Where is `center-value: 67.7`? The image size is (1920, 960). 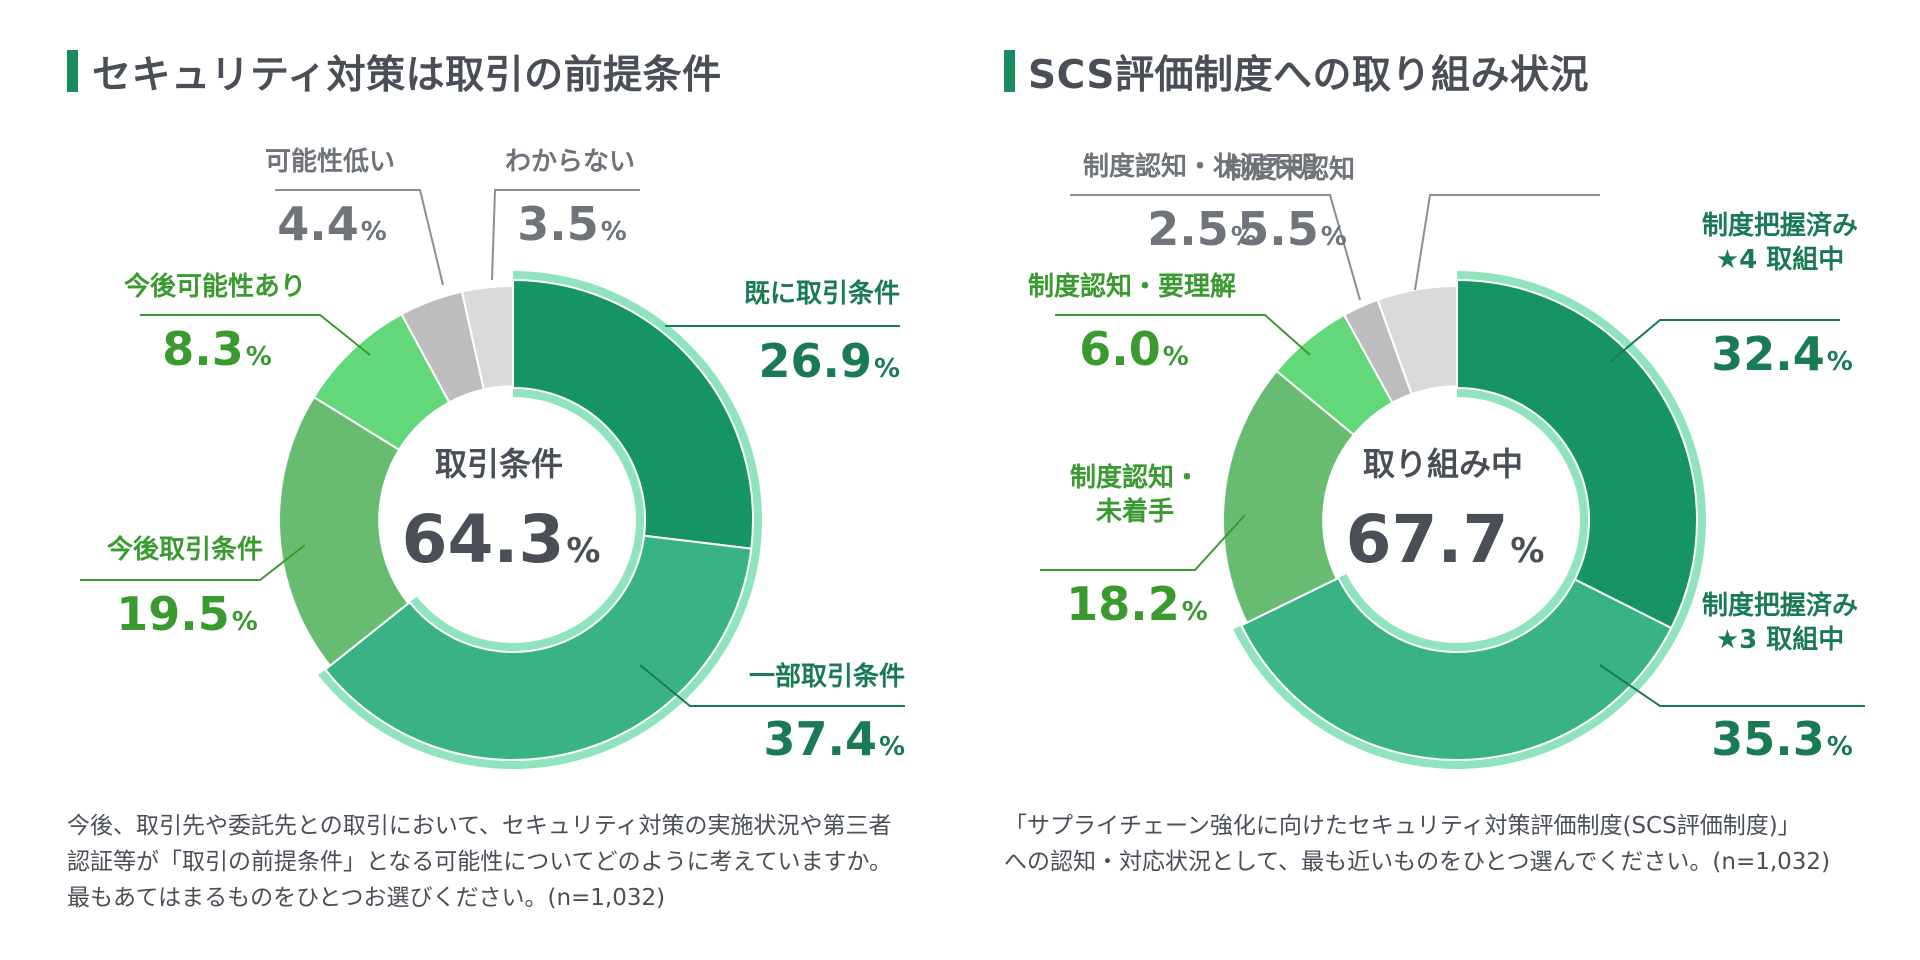 center-value: 67.7 is located at coordinates (1427, 539).